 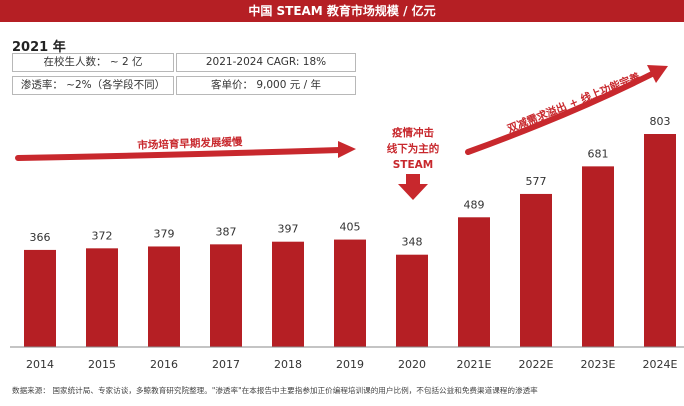 I want to click on annotation-covid-line1: 疫情冲击, so click(x=413, y=132).